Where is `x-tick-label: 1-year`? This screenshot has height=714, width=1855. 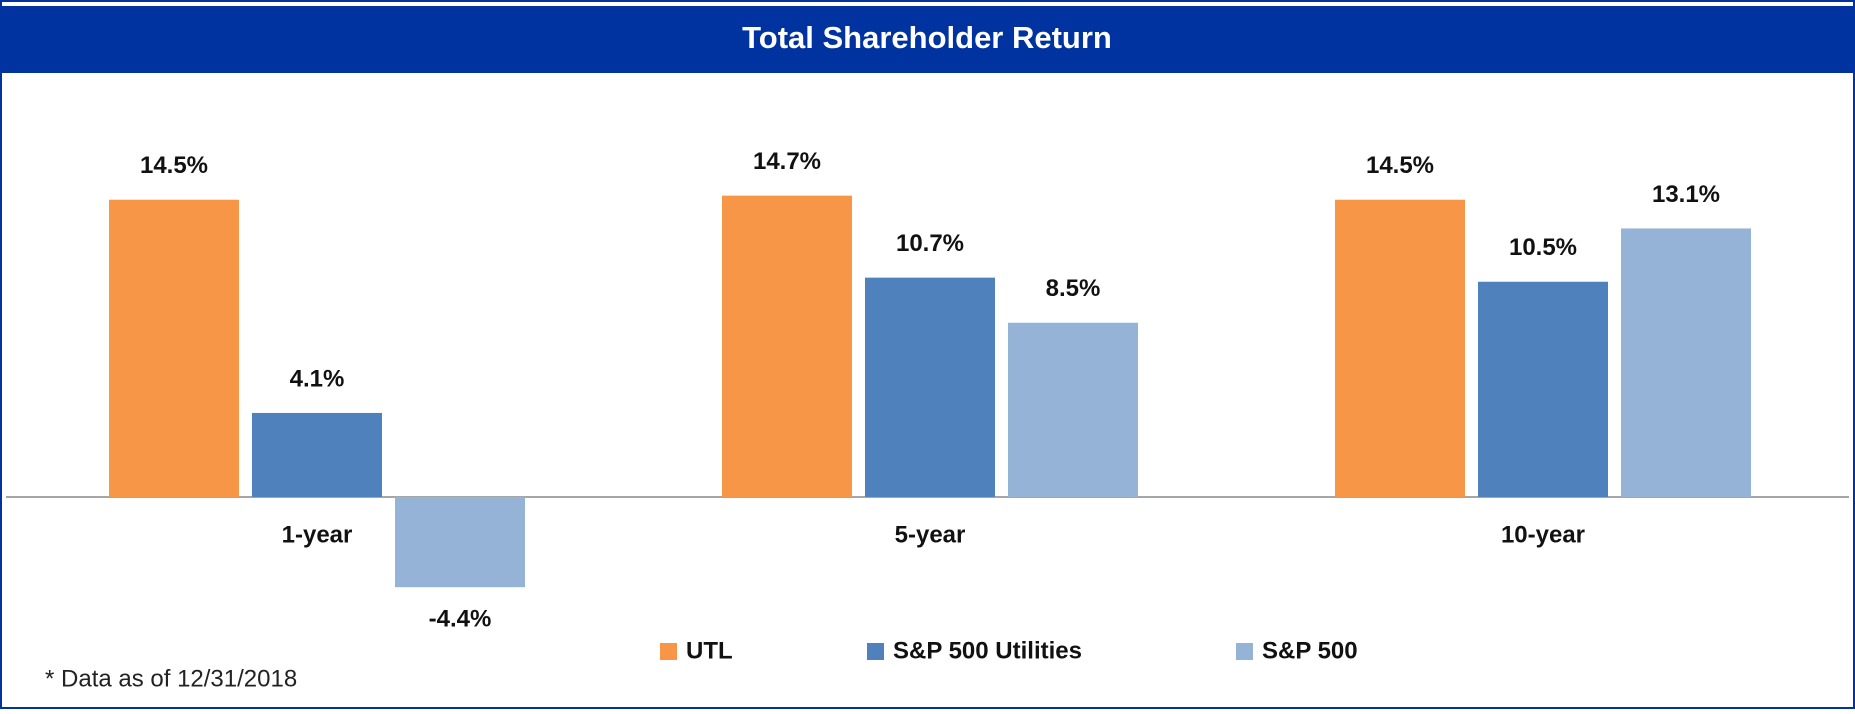 x-tick-label: 1-year is located at coordinates (317, 534).